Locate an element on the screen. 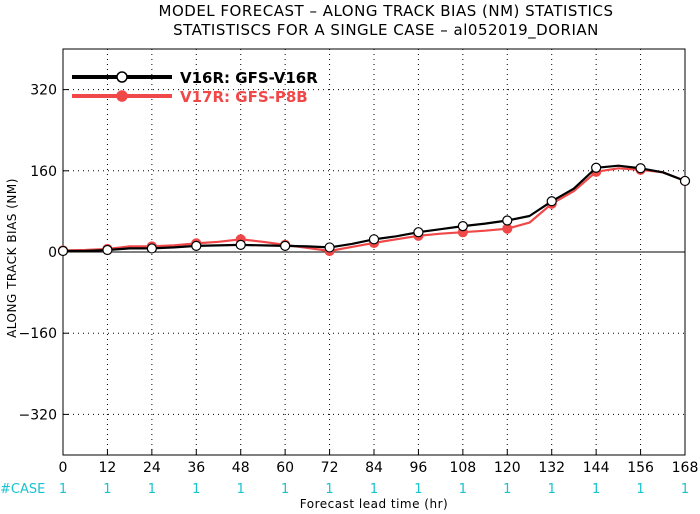 The width and height of the screenshot is (700, 514). legend-label-1: V17R: GFS-P8B is located at coordinates (244, 97).